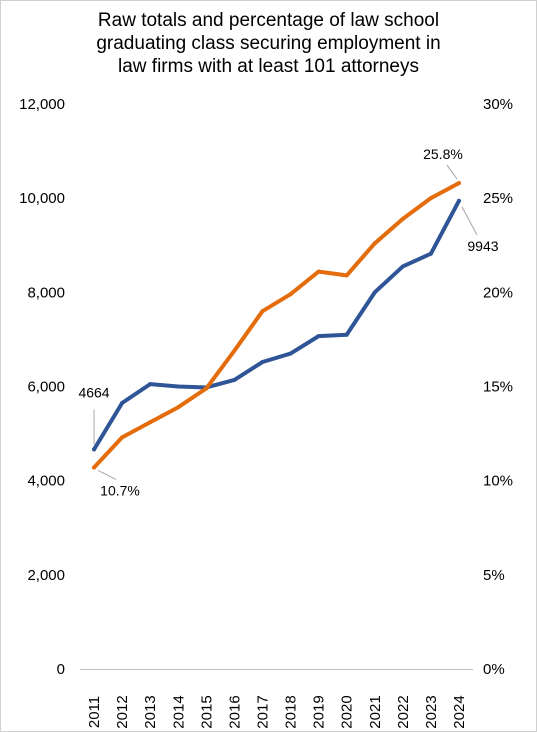 The height and width of the screenshot is (732, 537). I want to click on x-tick-label: 2013, so click(150, 711).